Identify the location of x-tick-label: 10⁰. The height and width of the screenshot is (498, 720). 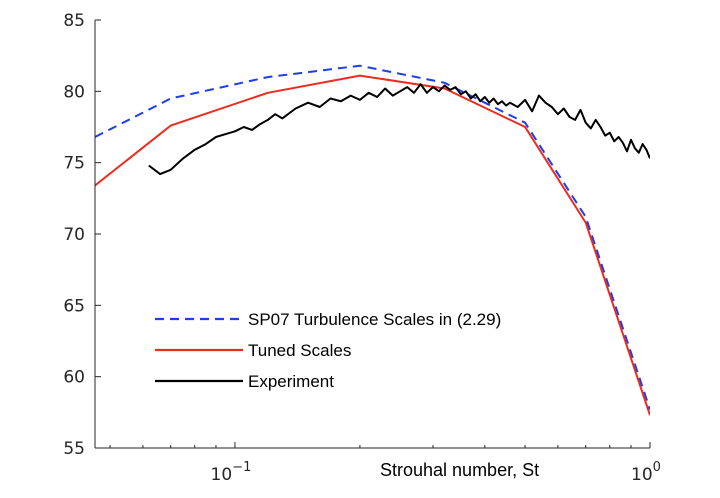
(646, 472).